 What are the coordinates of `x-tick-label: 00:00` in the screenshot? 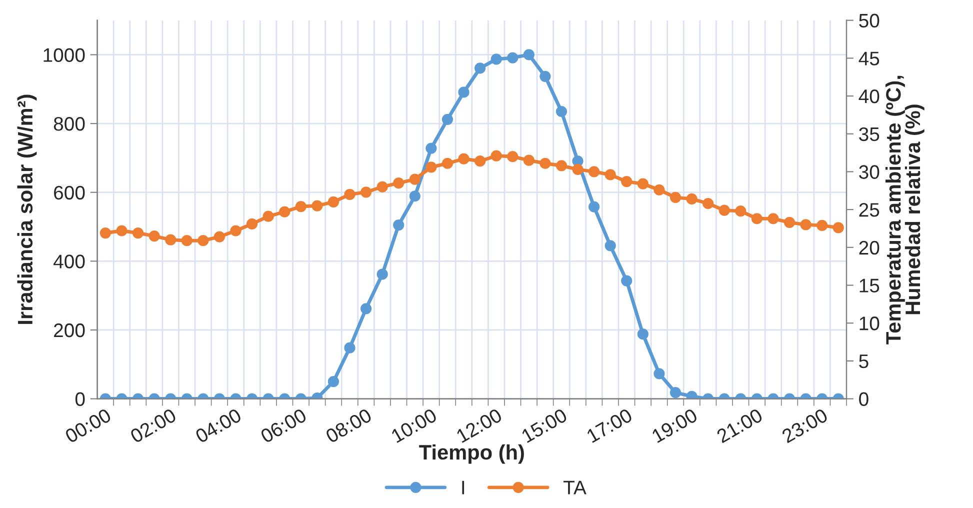 It's located at (88, 426).